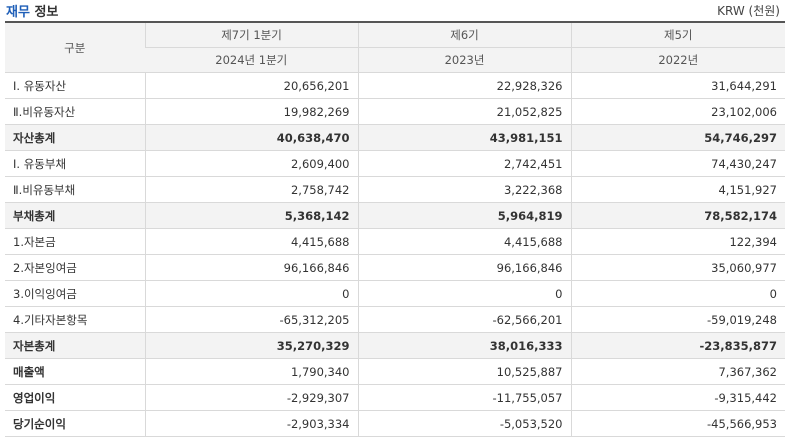 Image resolution: width=786 pixels, height=439 pixels. I want to click on table-row: Ⅱ.비유동부채 2,758,742 3,222,368 4,151,927, so click(395, 189).